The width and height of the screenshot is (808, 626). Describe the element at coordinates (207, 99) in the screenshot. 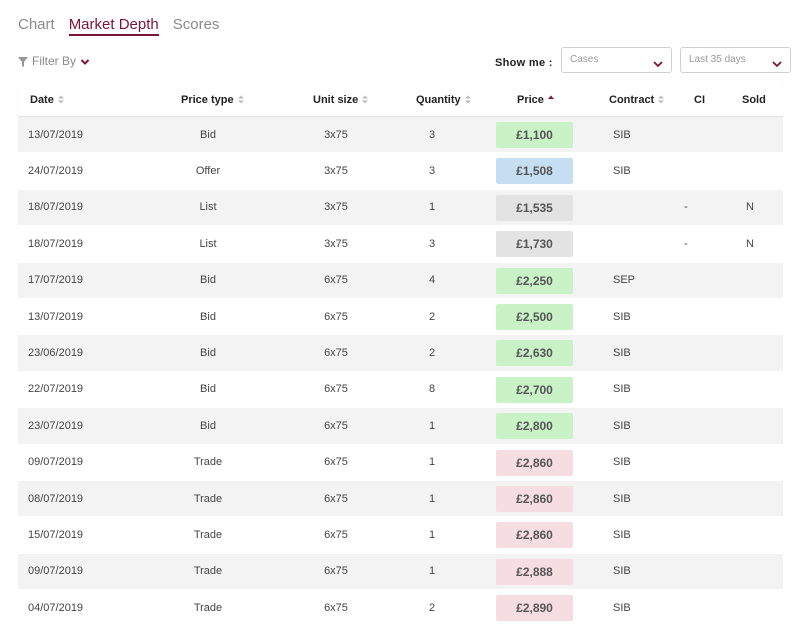

I see `column-label: Price type` at that location.